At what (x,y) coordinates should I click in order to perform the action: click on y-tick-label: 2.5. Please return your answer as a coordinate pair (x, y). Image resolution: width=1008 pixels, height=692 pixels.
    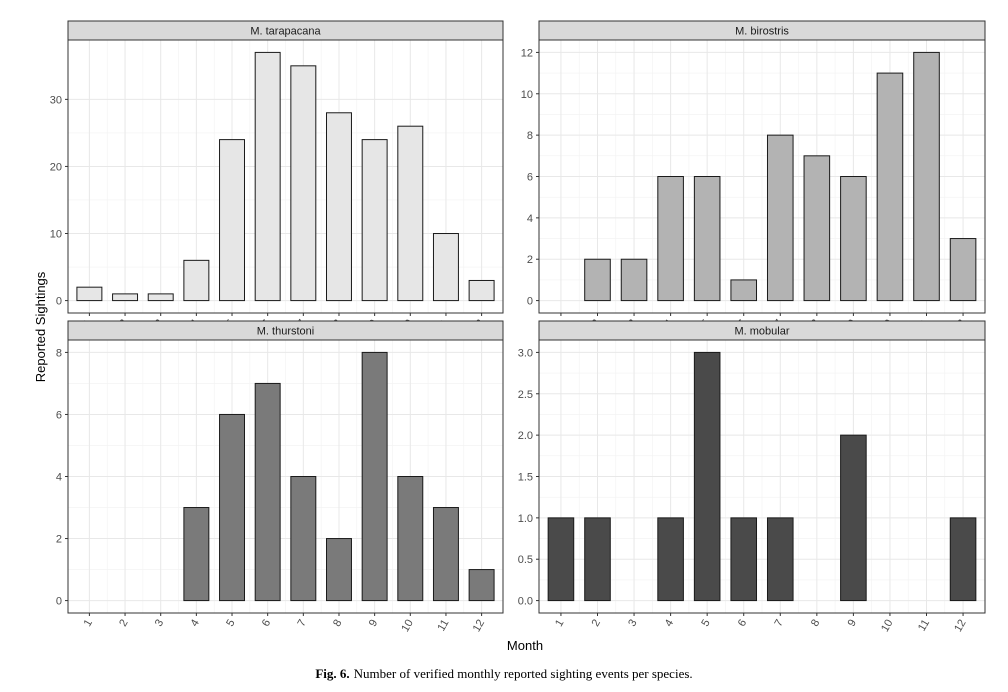
    Looking at the image, I should click on (525, 395).